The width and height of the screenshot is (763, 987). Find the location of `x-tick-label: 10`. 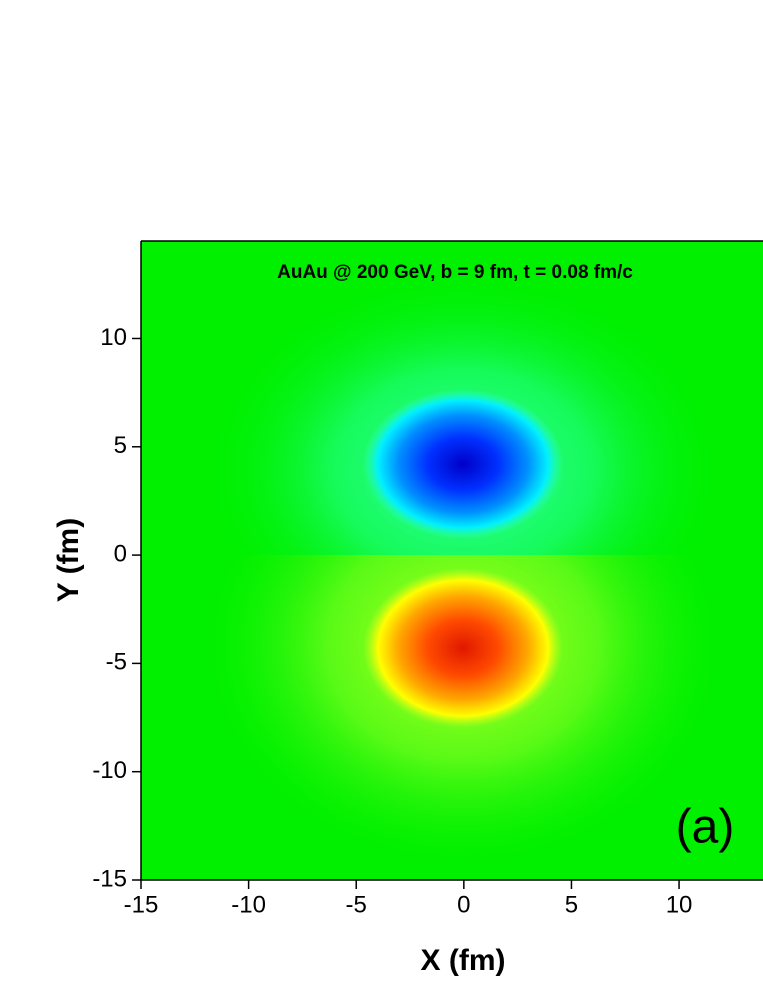

x-tick-label: 10 is located at coordinates (679, 904).